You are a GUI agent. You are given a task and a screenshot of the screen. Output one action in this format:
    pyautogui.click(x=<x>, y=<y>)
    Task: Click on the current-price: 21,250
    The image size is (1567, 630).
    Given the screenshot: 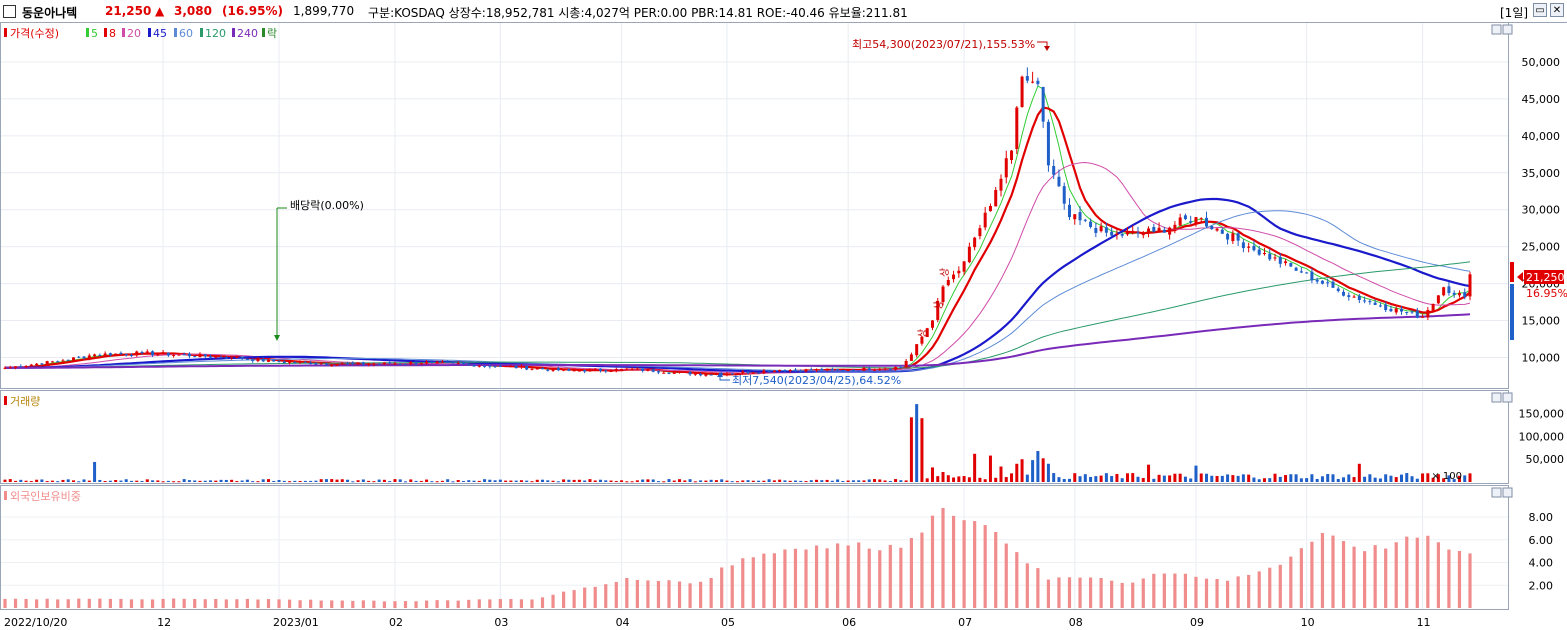 What is the action you would take?
    pyautogui.click(x=128, y=11)
    